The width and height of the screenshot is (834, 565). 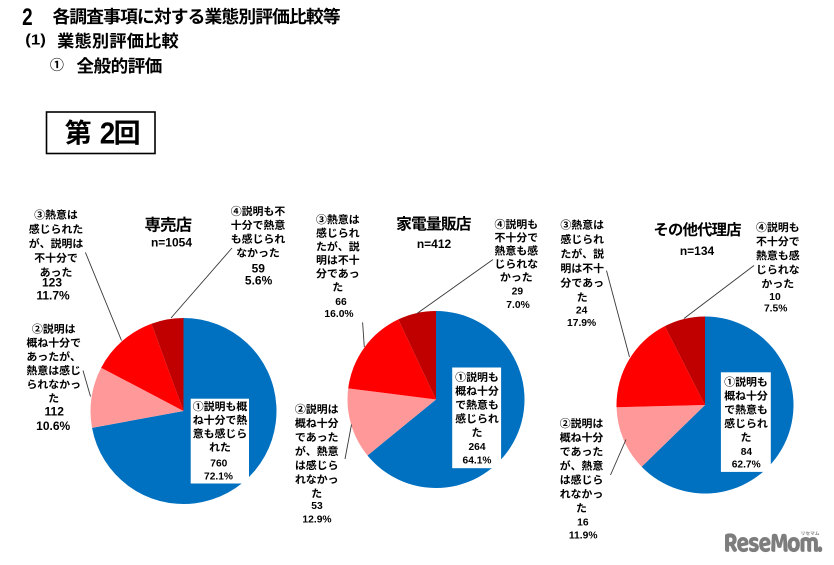 What do you see at coordinates (583, 536) in the screenshot?
I see `svg-text: 11.9%` at bounding box center [583, 536].